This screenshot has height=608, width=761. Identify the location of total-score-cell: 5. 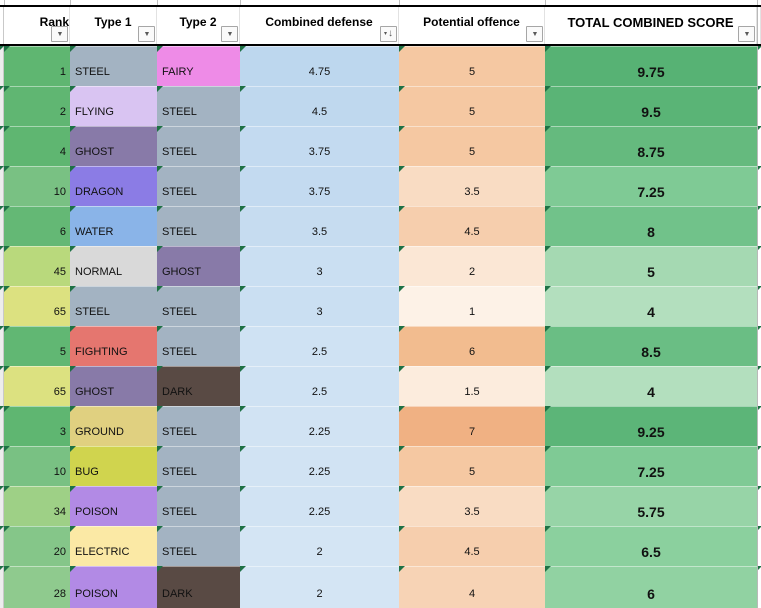
(651, 266).